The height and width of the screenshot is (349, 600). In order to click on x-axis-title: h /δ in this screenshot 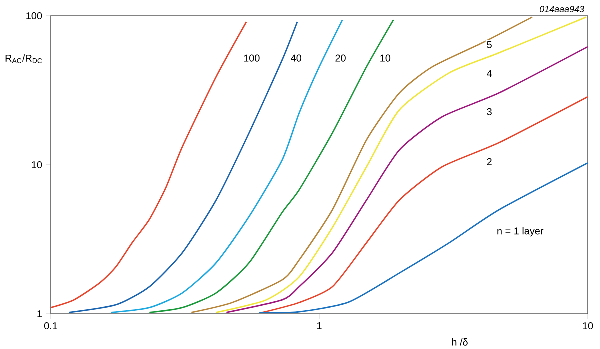, I will do `click(460, 342)`.